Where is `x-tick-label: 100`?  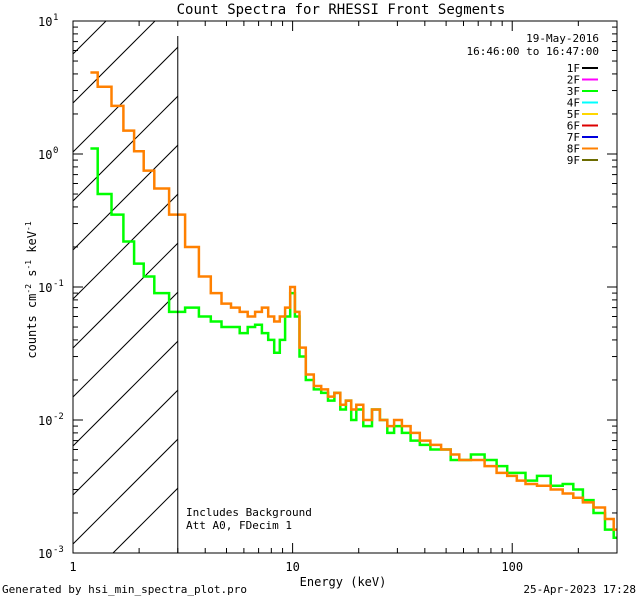 x-tick-label: 100 is located at coordinates (512, 567).